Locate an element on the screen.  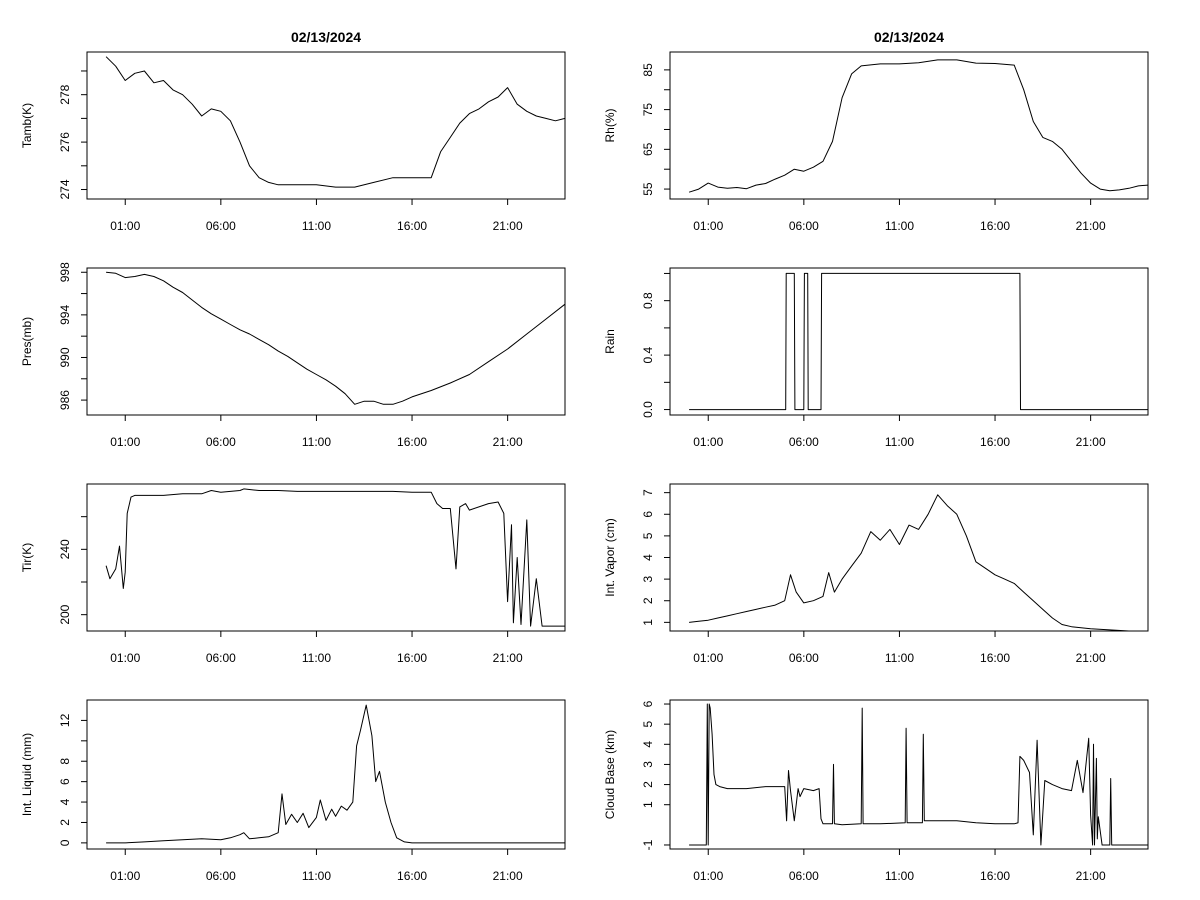
y-axis-label: Tamb(K) is located at coordinates (27, 125).